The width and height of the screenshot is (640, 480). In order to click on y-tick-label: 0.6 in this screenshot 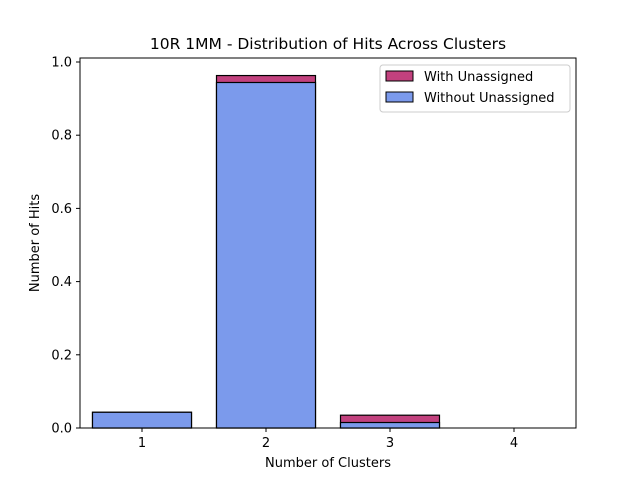, I will do `click(61, 209)`.